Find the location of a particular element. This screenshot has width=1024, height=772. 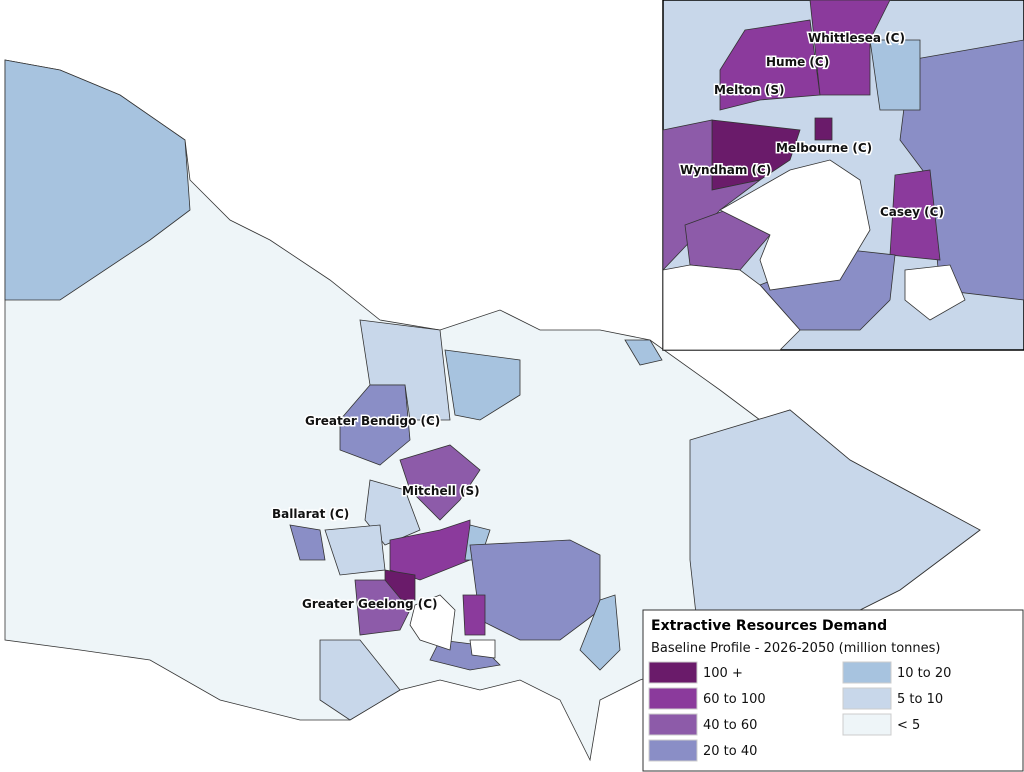

legend-box is located at coordinates (833, 690).